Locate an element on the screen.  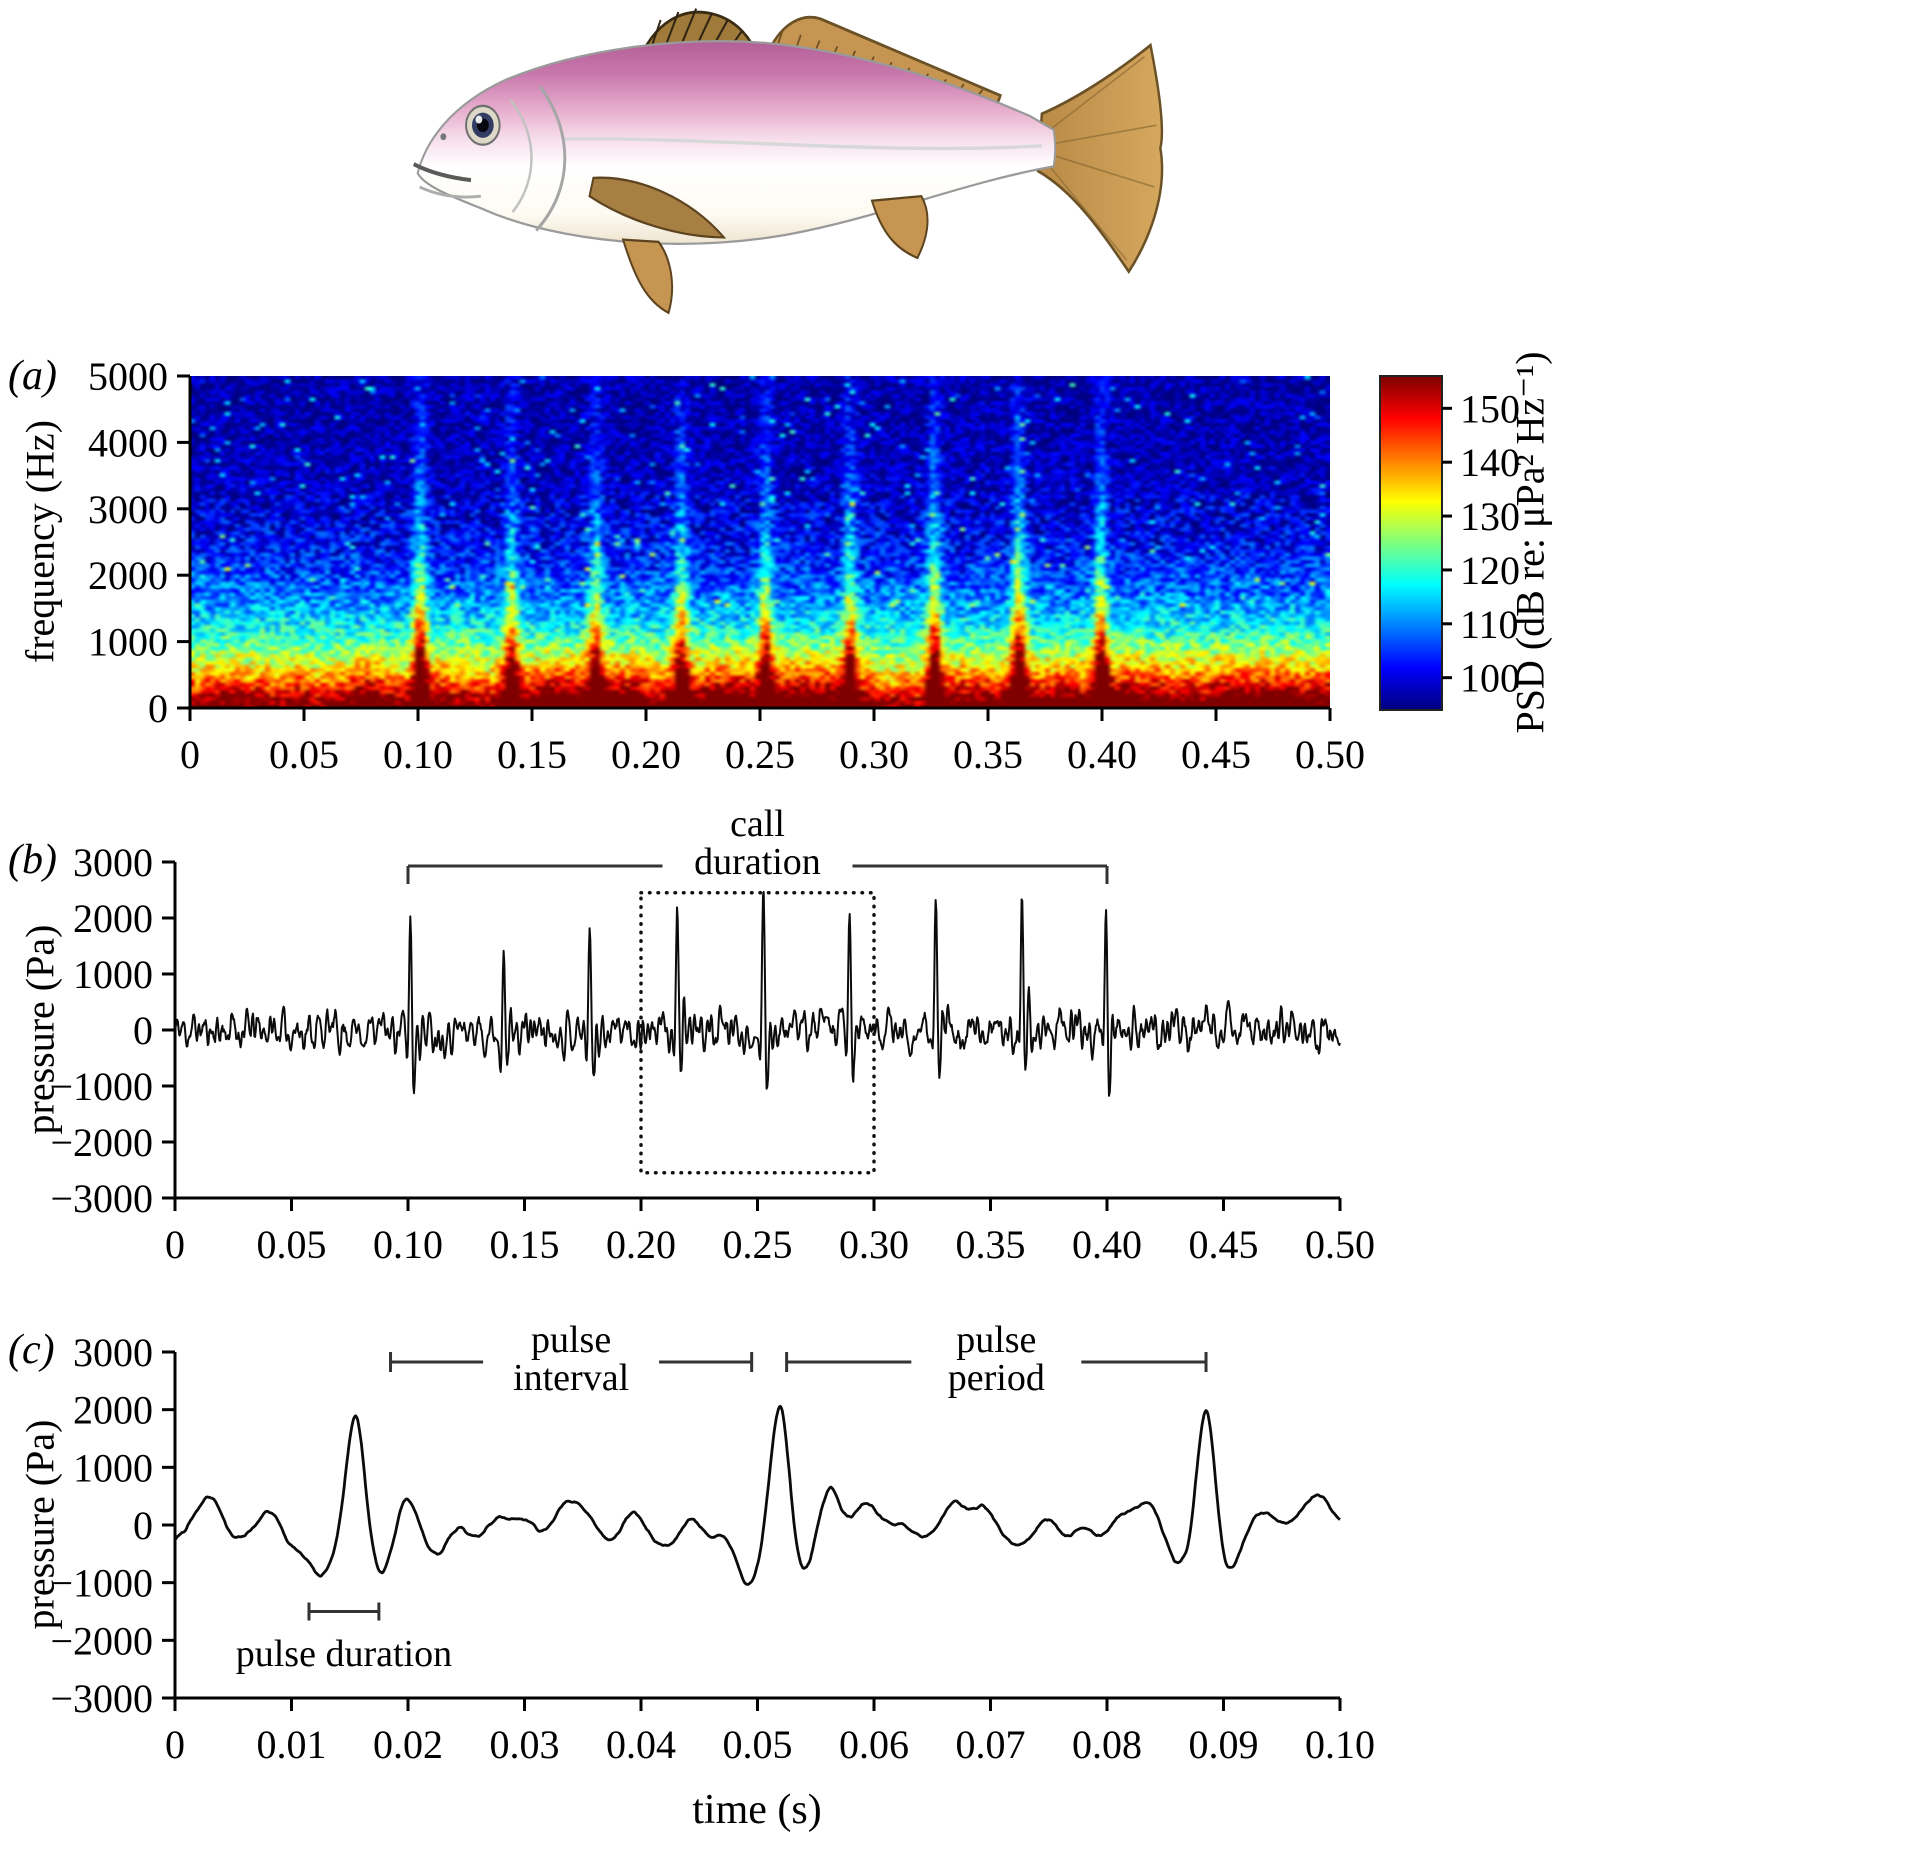
nostril is located at coordinates (443, 137).